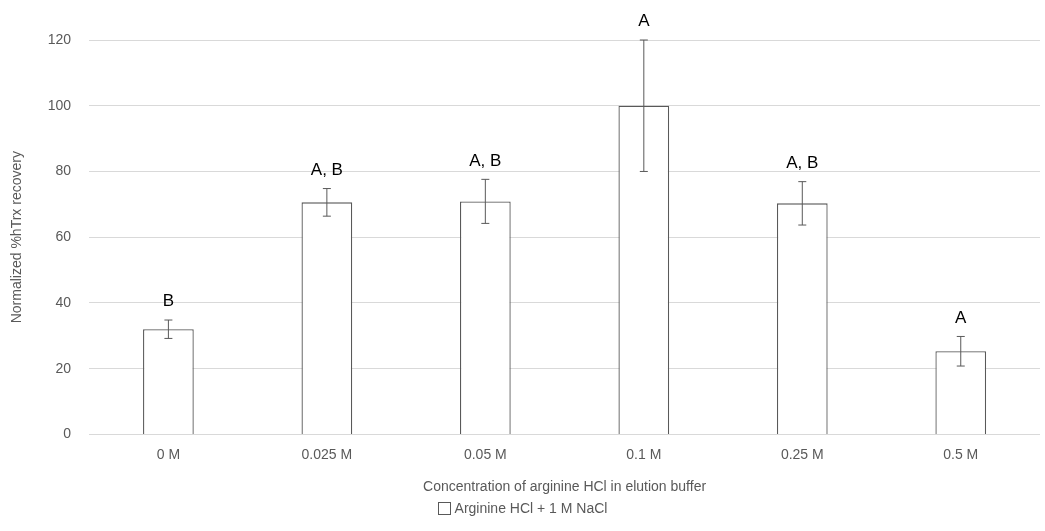  Describe the element at coordinates (802, 453) in the screenshot. I see `x-tick-label: 0.25 M` at that location.